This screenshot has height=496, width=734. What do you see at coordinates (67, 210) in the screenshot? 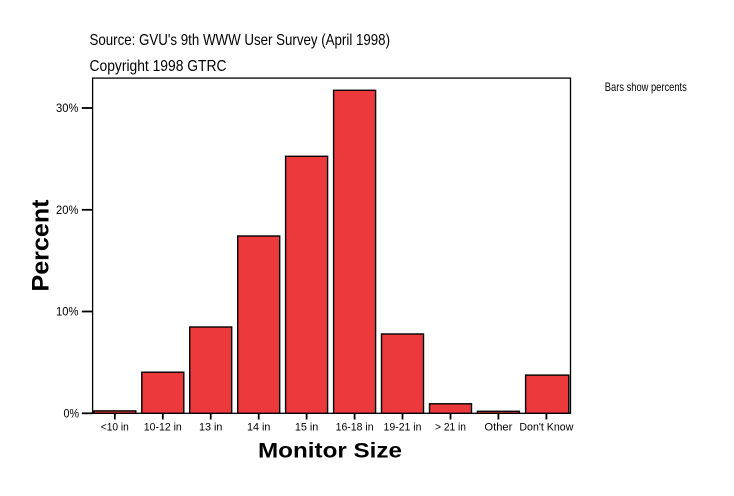
I see `svg-text: 20%` at bounding box center [67, 210].